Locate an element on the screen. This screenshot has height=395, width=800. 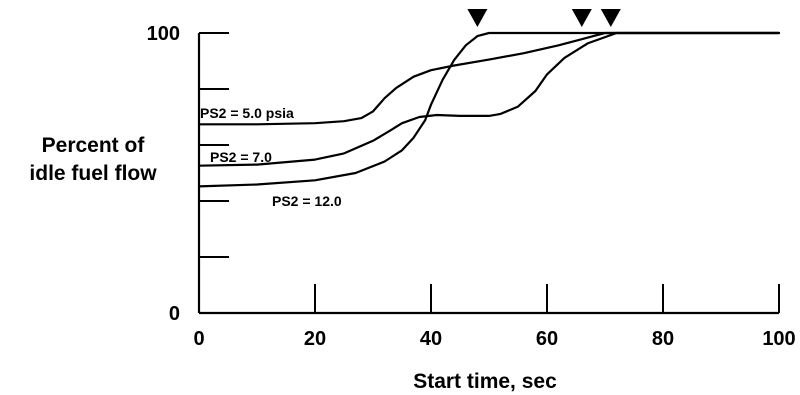
y-tick-label-100: 100 is located at coordinates (163, 34).